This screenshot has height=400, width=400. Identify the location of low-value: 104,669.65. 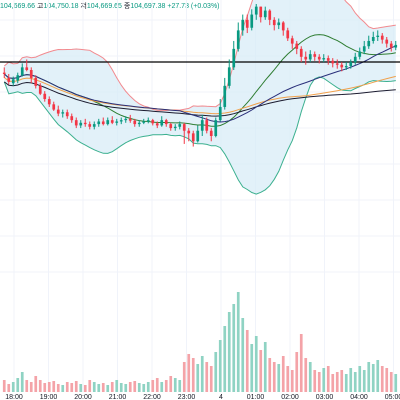
(104, 6).